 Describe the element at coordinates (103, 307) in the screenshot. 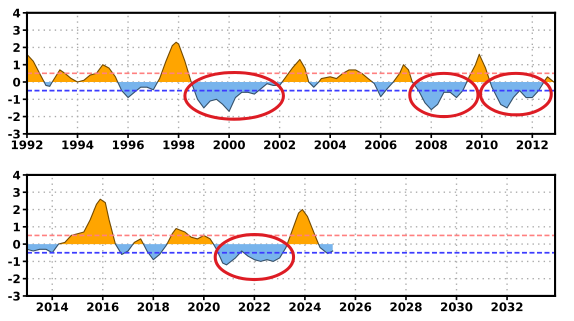

I see `x-tick-label: 2016` at that location.